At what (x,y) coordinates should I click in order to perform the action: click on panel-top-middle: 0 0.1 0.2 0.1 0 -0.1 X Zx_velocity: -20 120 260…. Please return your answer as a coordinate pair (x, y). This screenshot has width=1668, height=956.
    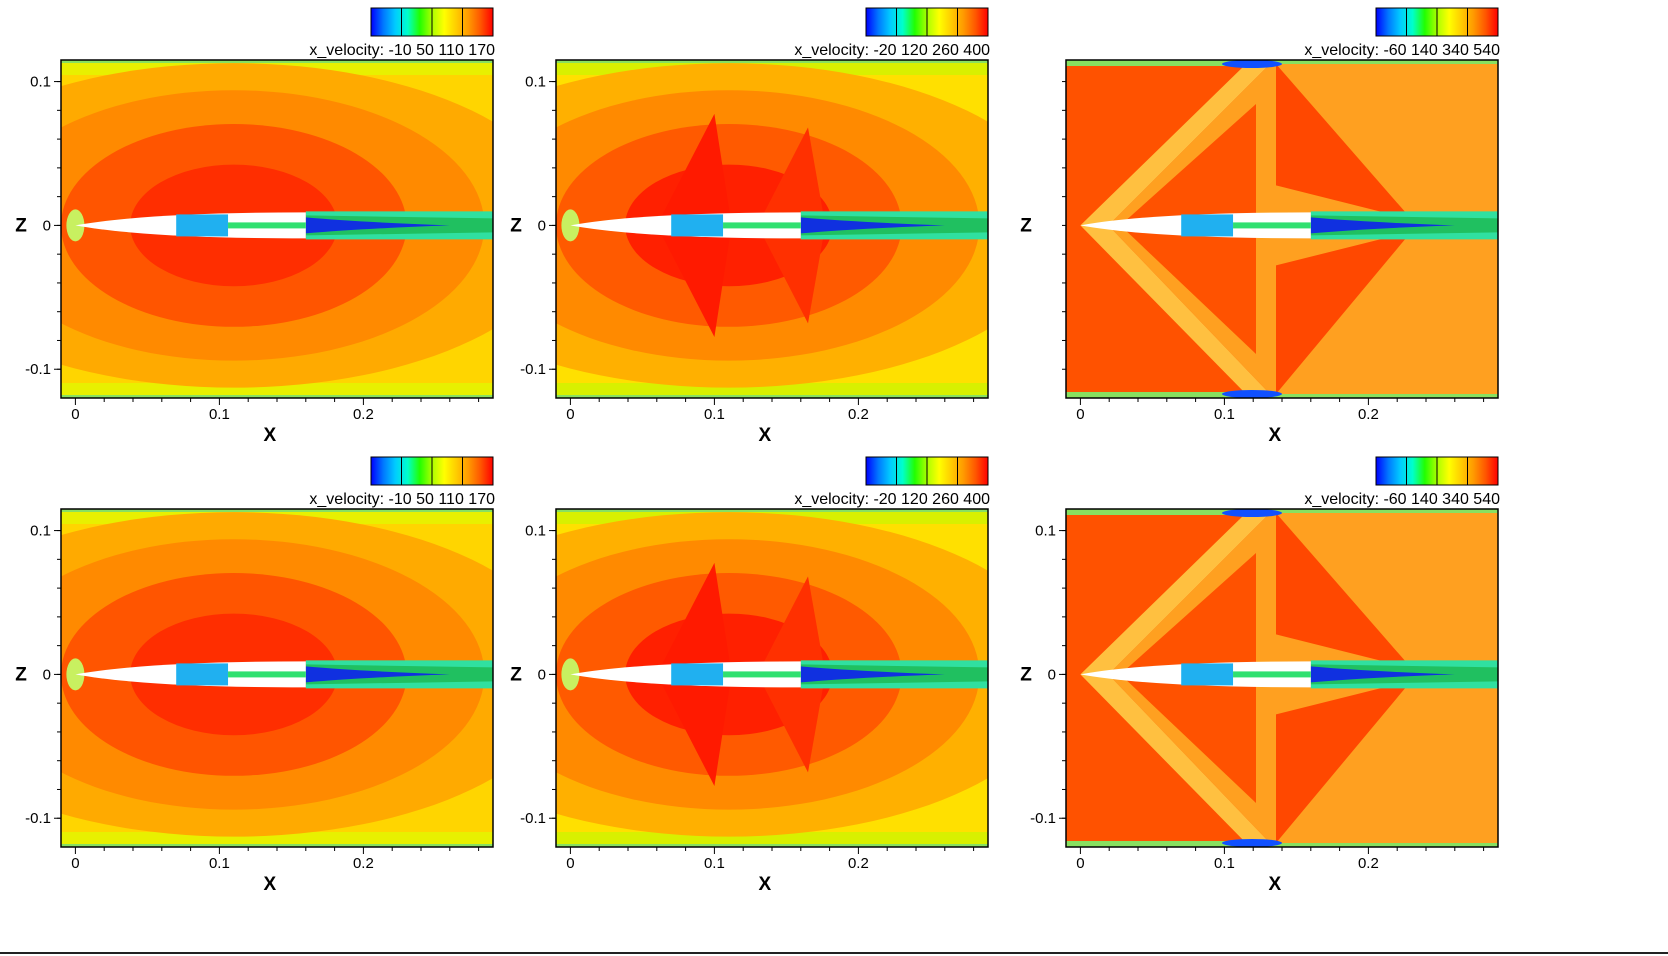
    Looking at the image, I should click on (750, 226).